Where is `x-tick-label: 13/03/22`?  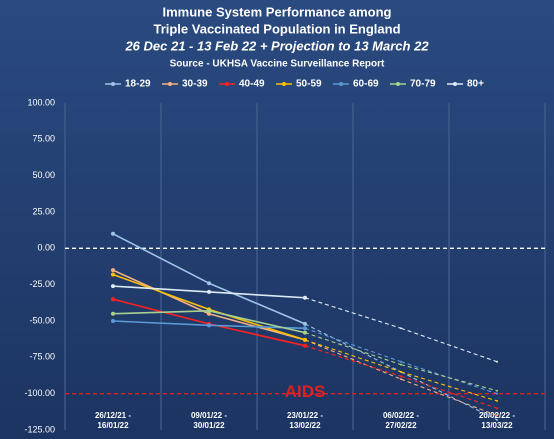
x-tick-label: 13/03/22 is located at coordinates (497, 425).